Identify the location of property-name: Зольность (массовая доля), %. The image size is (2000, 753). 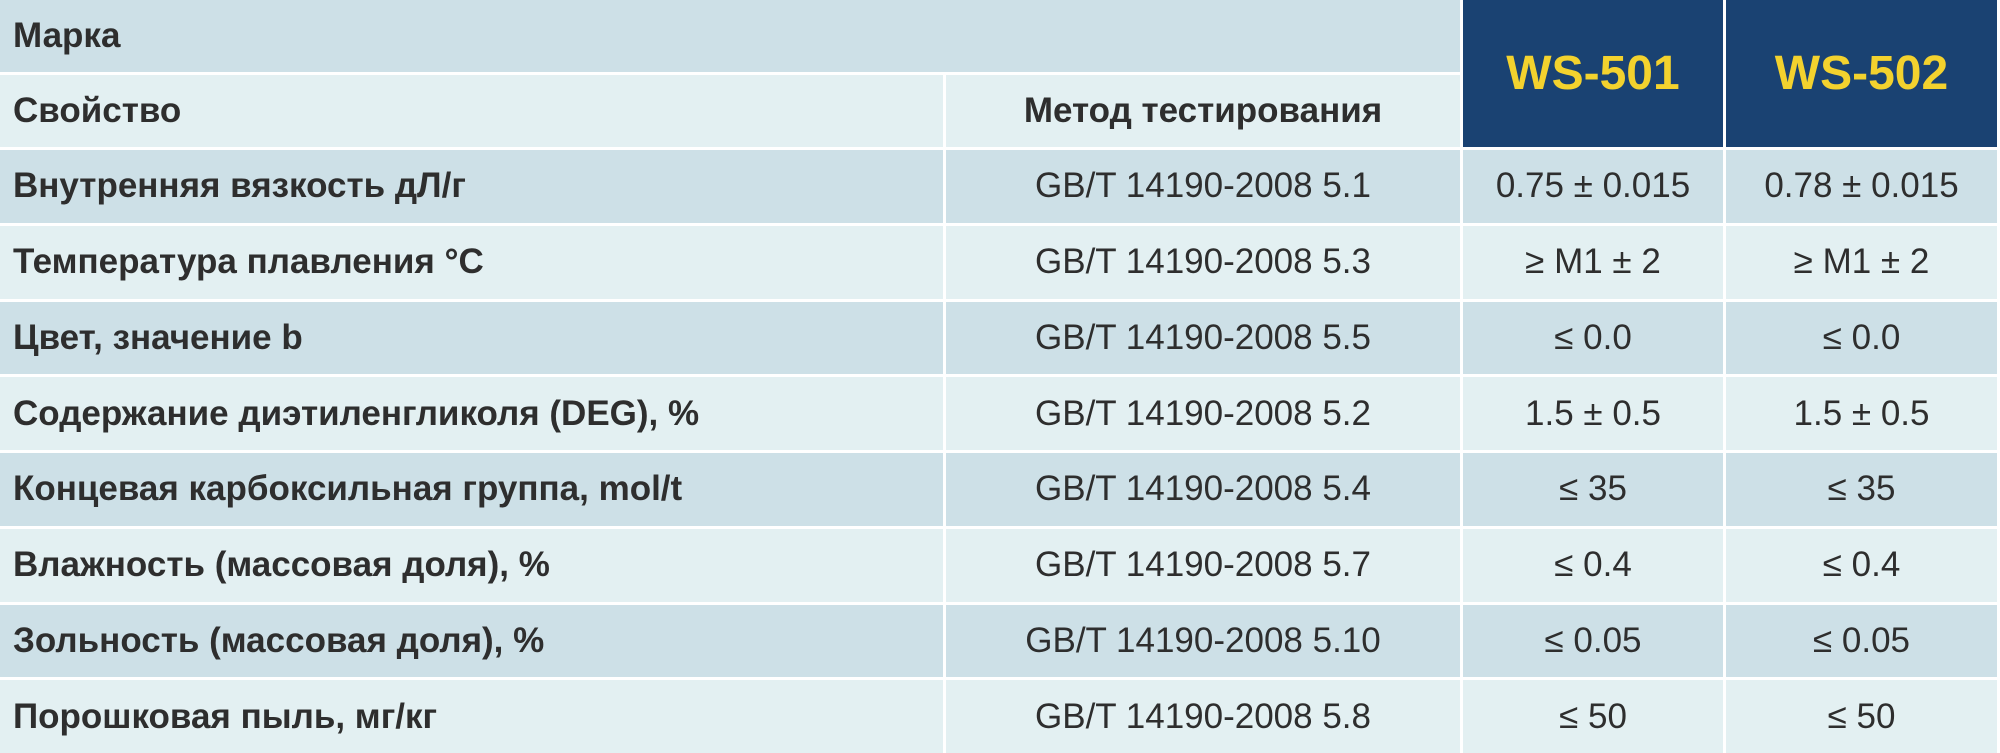
(471, 641).